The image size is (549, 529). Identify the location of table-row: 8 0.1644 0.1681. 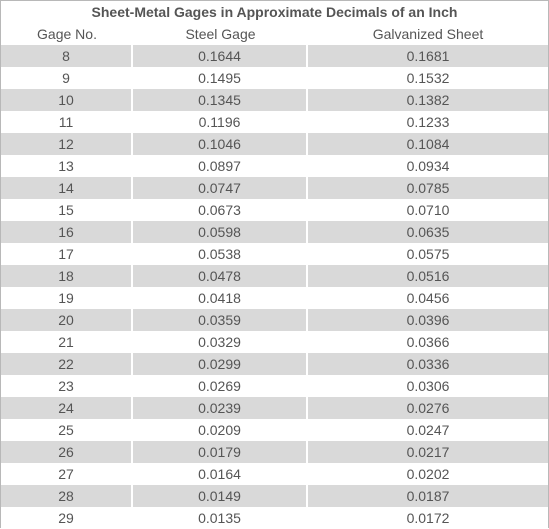
(274, 56).